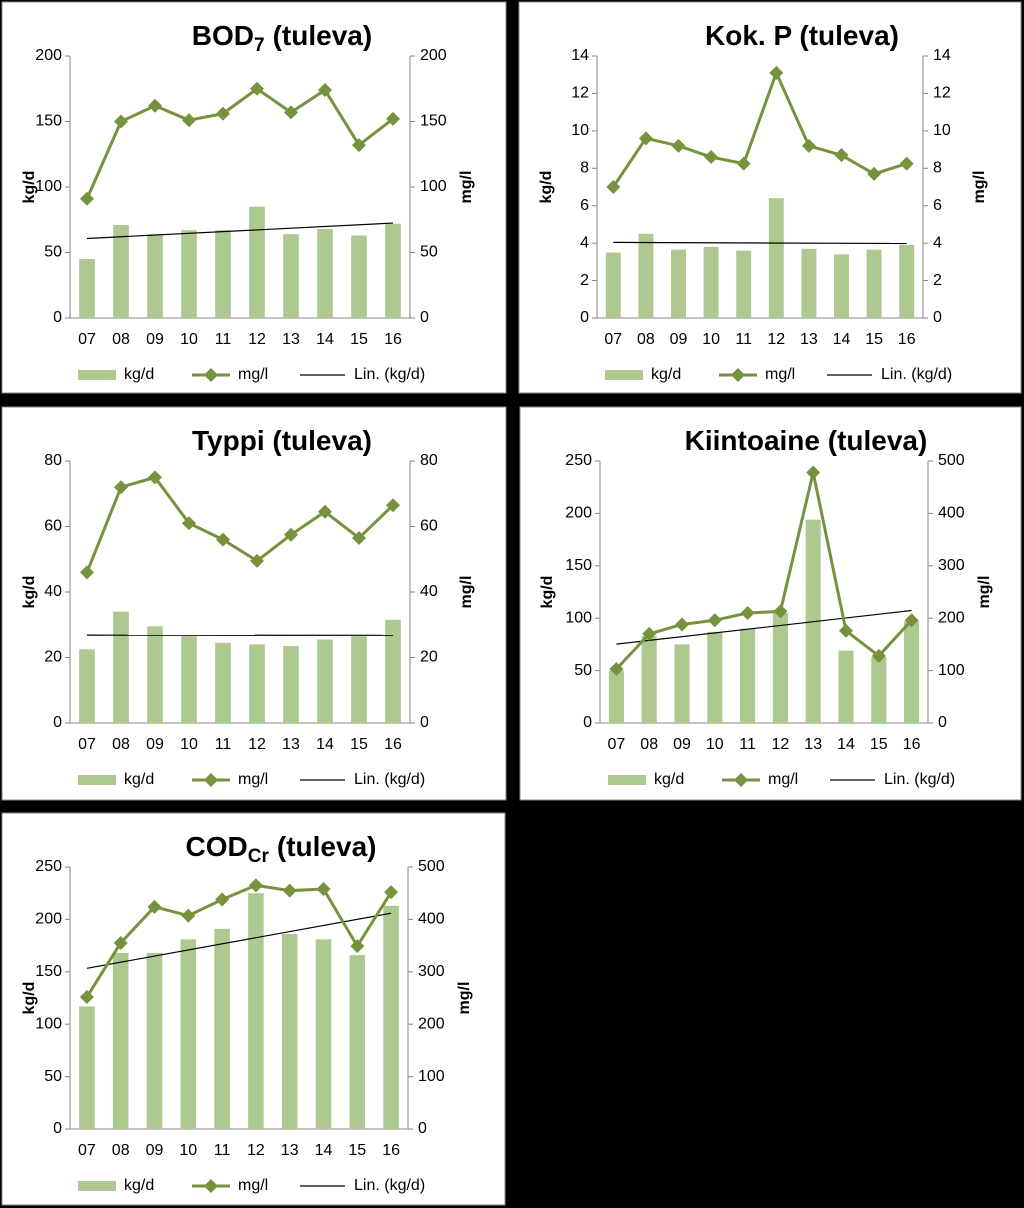 This screenshot has height=1208, width=1024. I want to click on y2-tick-label: 100, so click(431, 1076).